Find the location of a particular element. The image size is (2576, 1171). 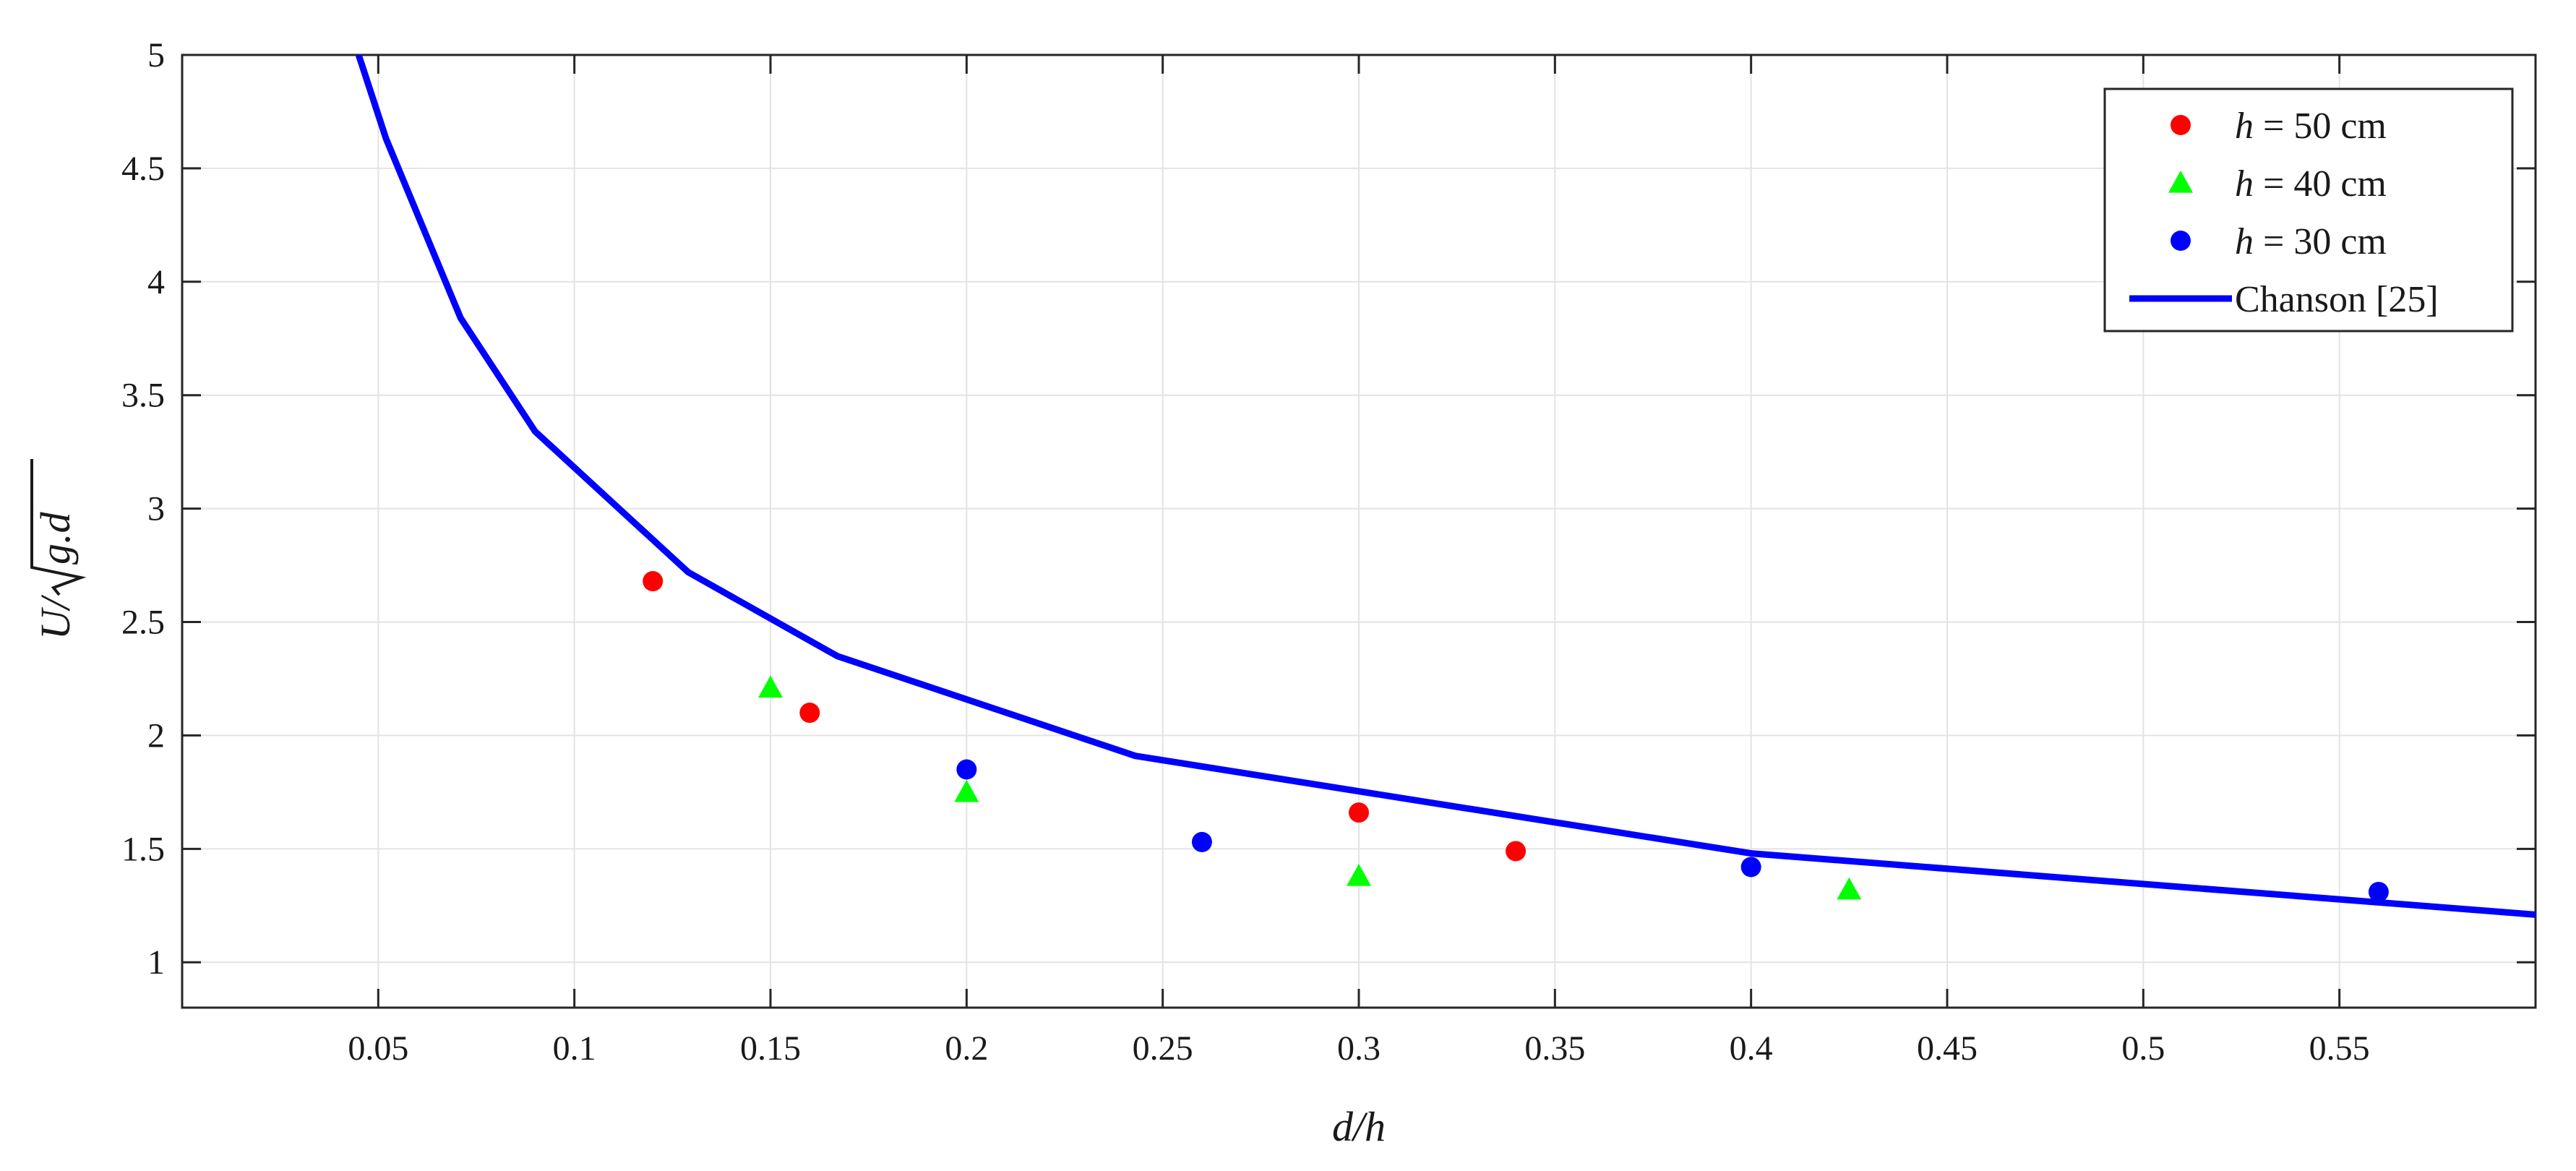

legend-entry-label: h = 50 cm is located at coordinates (2311, 127).